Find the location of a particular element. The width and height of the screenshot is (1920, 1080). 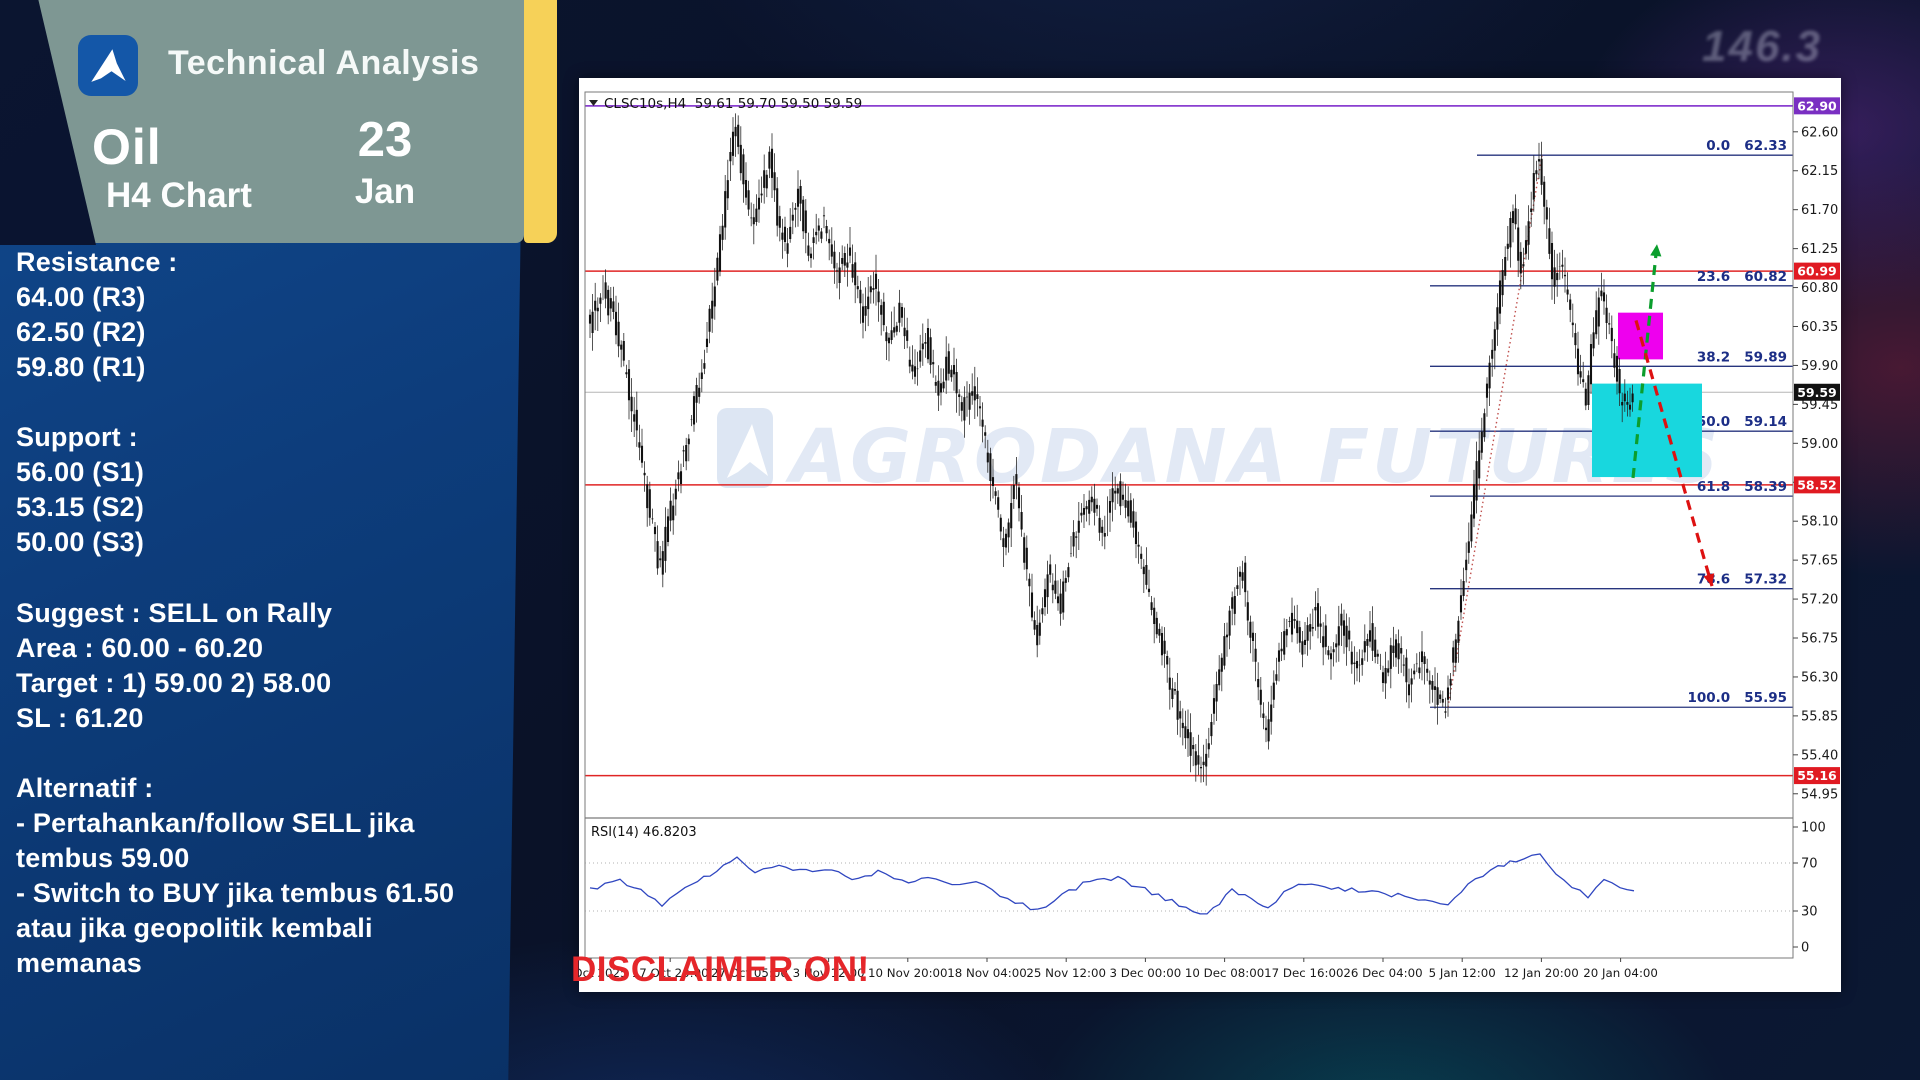

resistance-r1: 59.80 (R1) is located at coordinates (81, 367).